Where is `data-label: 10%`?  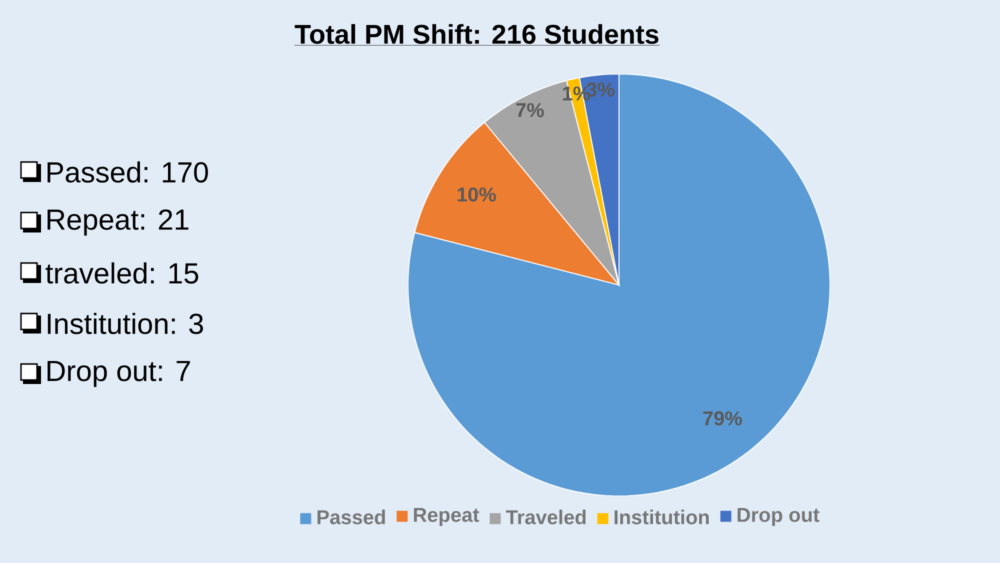 data-label: 10% is located at coordinates (477, 194).